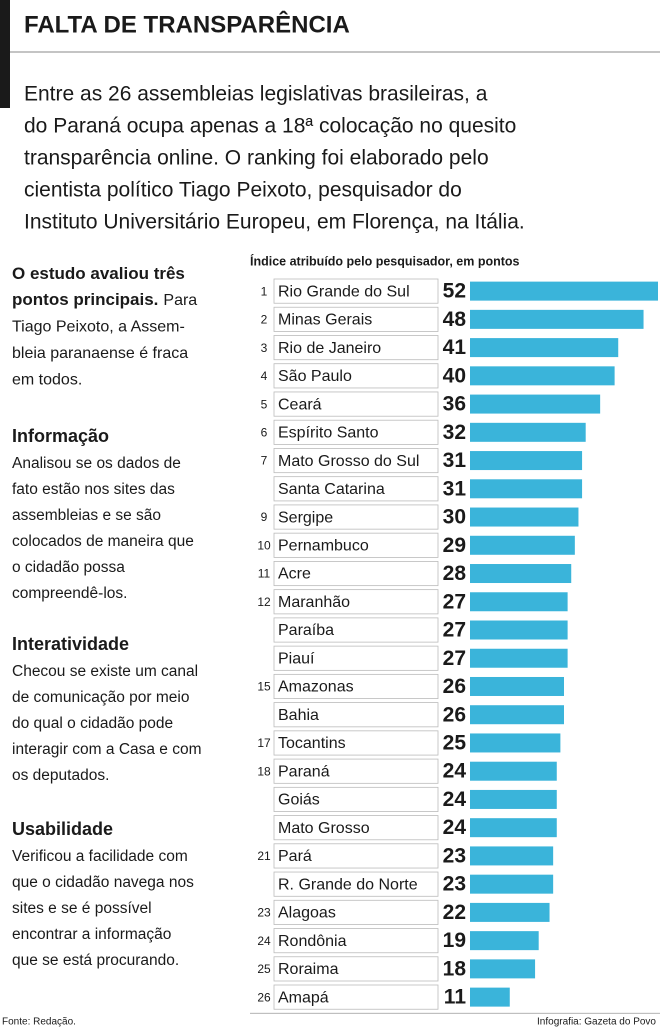 The image size is (660, 1031). I want to click on section-text: colocados de maneira que, so click(103, 541).